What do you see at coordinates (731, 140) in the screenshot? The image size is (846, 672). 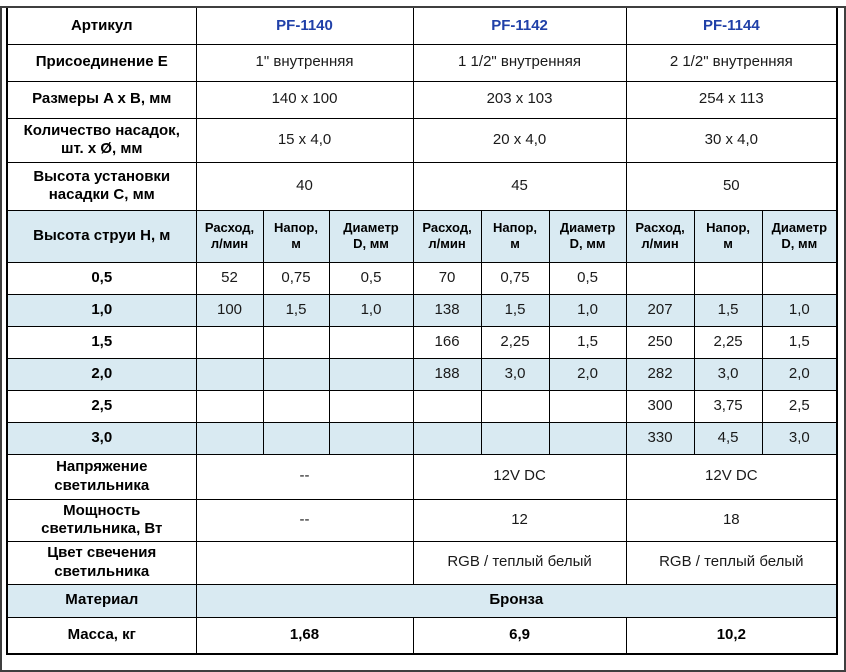 I see `nozzle-count-value: 30 x 4,0` at bounding box center [731, 140].